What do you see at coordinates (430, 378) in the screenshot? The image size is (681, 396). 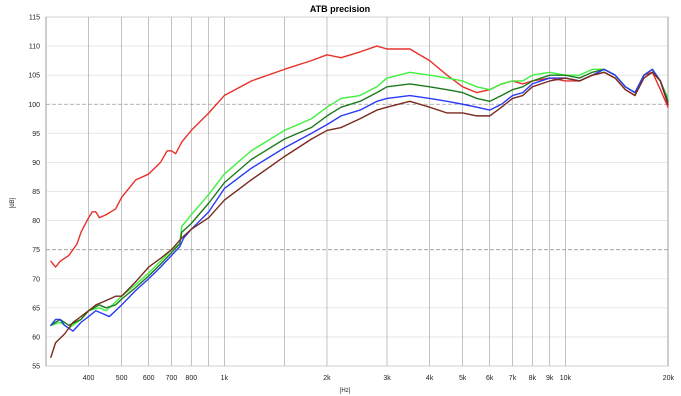 I see `x-tick-label: 4k` at bounding box center [430, 378].